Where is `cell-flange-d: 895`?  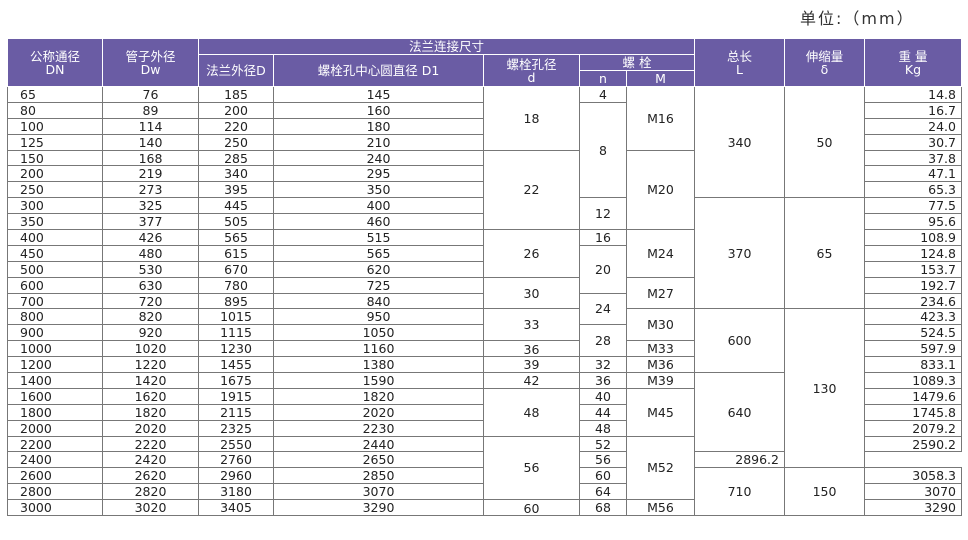 cell-flange-d: 895 is located at coordinates (236, 301).